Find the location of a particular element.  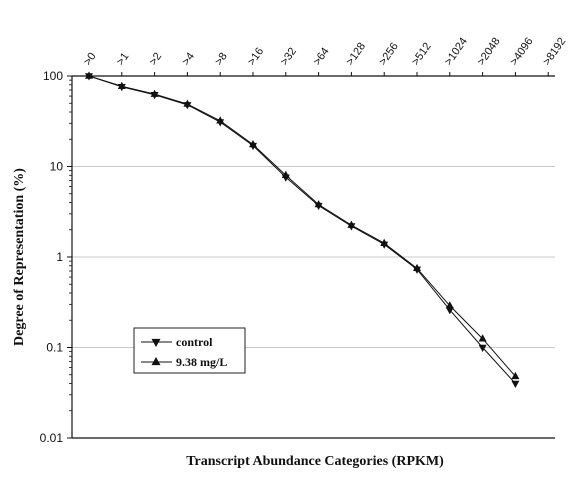

legend-box is located at coordinates (189, 350).